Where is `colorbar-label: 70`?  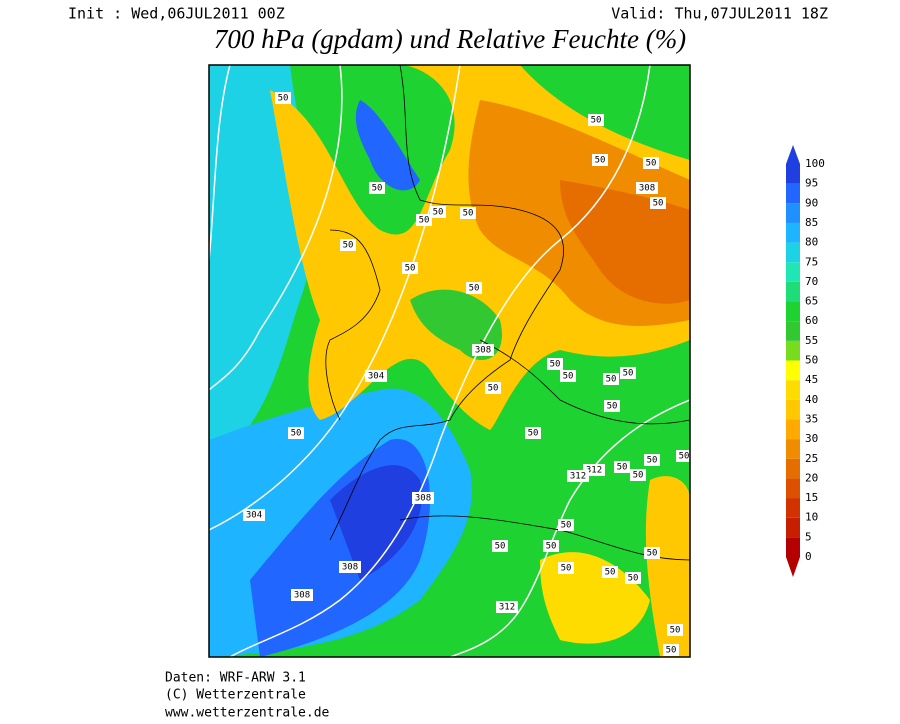
colorbar-label: 70 is located at coordinates (811, 281).